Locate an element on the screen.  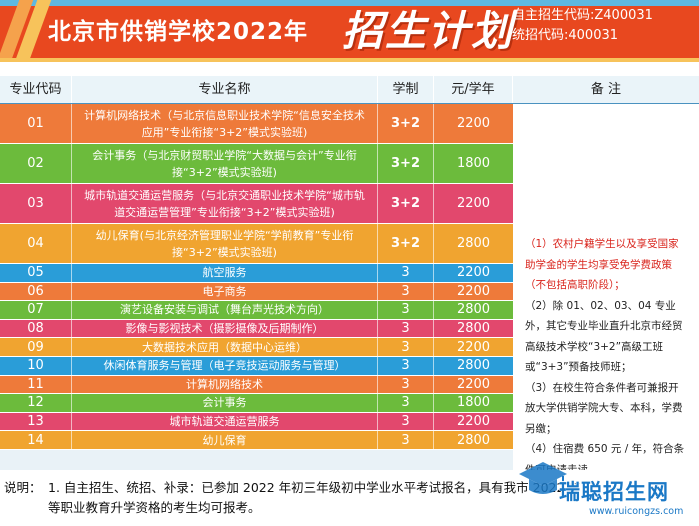
table-row: 08 影像与影视技术（摄影摄像及后期制作） 3 2800 is located at coordinates (256, 329).